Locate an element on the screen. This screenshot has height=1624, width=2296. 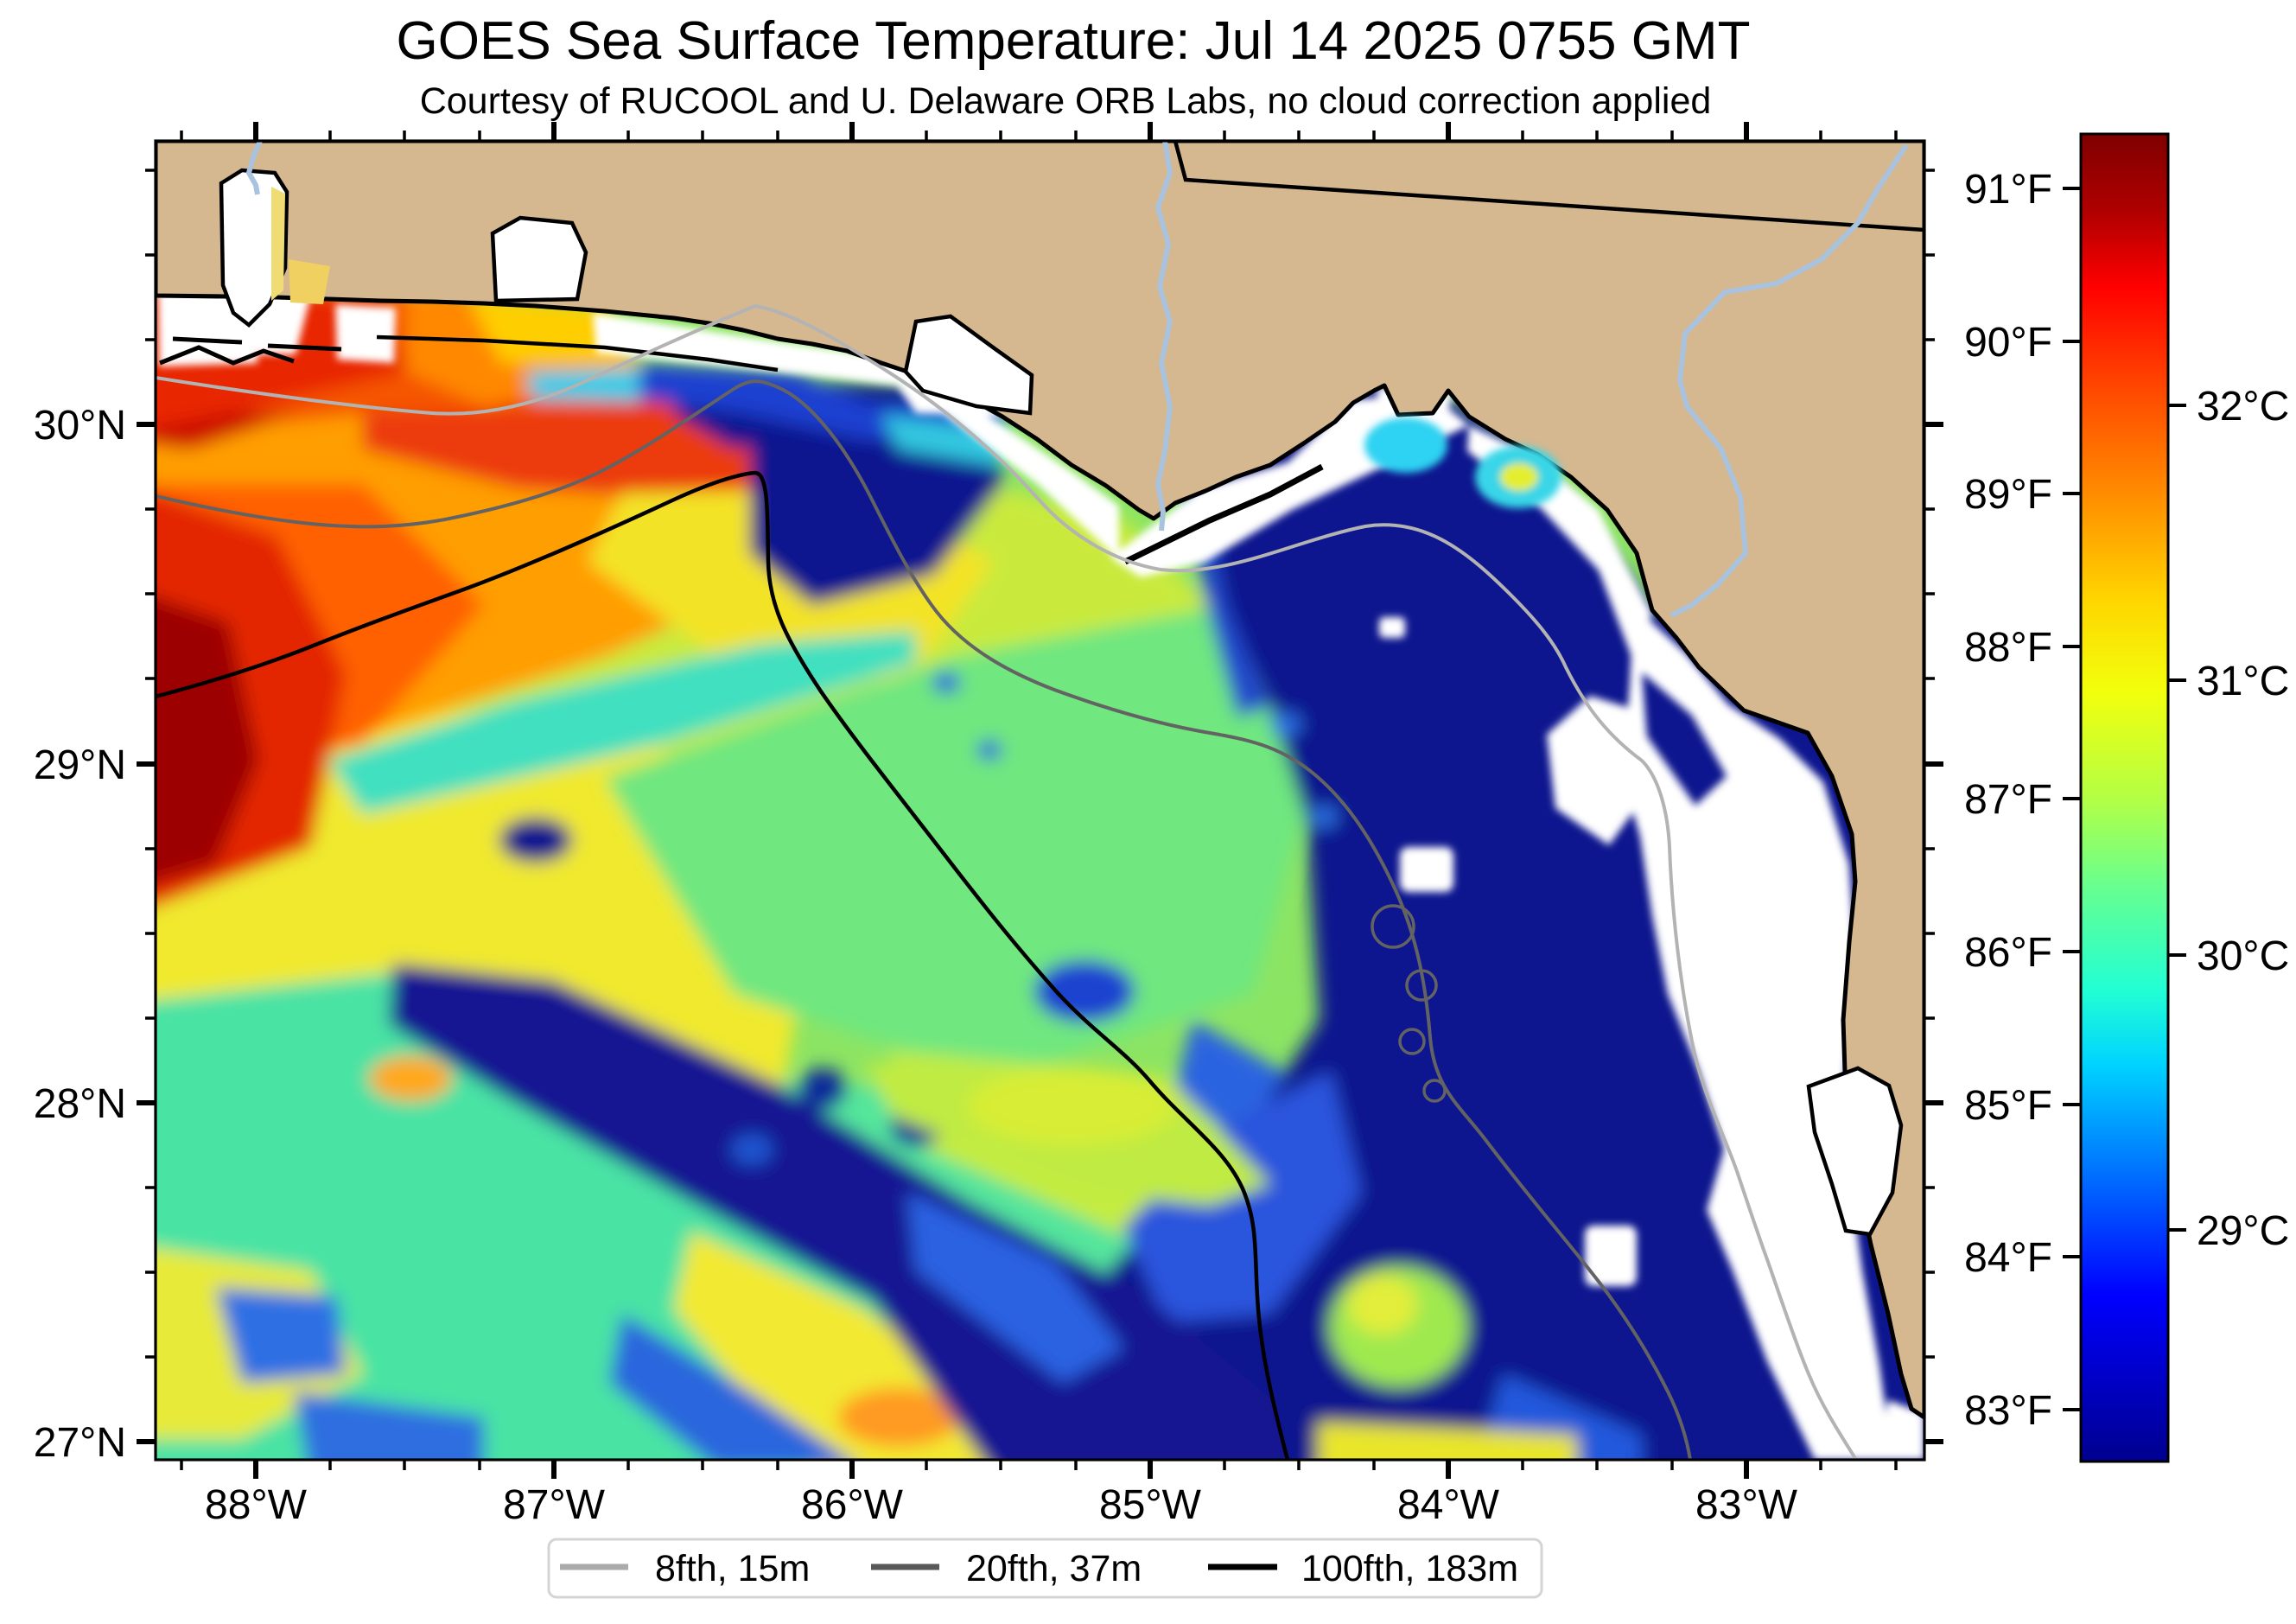
svg-text: 32°C is located at coordinates (2243, 407).